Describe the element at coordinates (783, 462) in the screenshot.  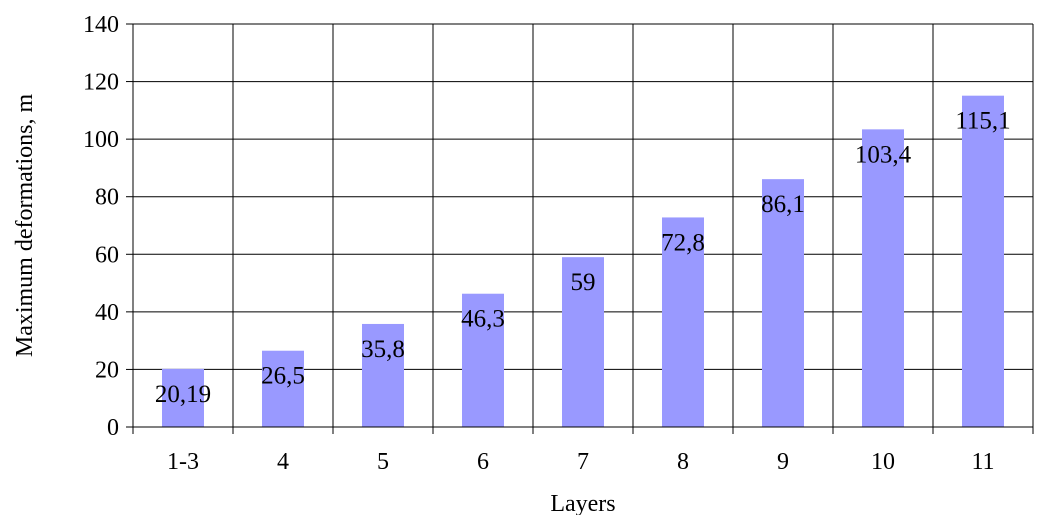
I see `x-tick-label: 9` at that location.